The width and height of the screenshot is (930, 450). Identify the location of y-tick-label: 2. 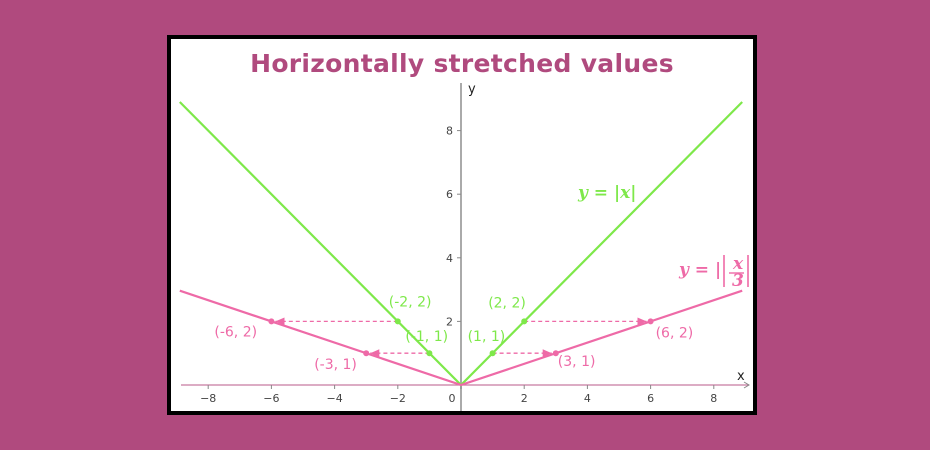
(449, 321).